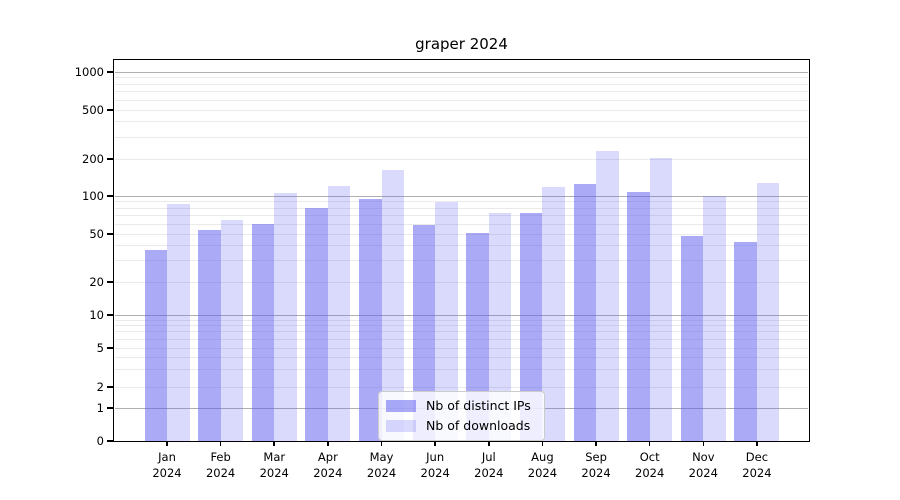 The image size is (900, 500). I want to click on x-tick-label: Oct 2024, so click(650, 465).